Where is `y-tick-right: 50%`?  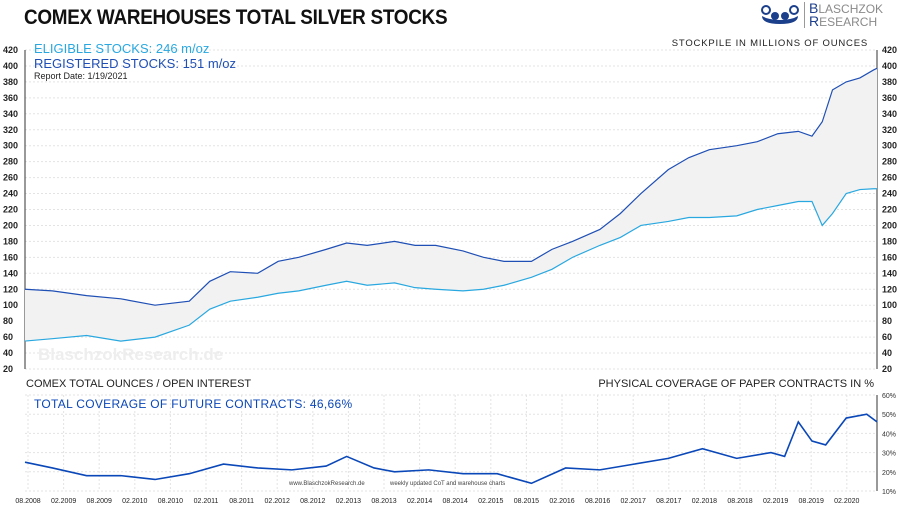
y-tick-right: 50% is located at coordinates (889, 415).